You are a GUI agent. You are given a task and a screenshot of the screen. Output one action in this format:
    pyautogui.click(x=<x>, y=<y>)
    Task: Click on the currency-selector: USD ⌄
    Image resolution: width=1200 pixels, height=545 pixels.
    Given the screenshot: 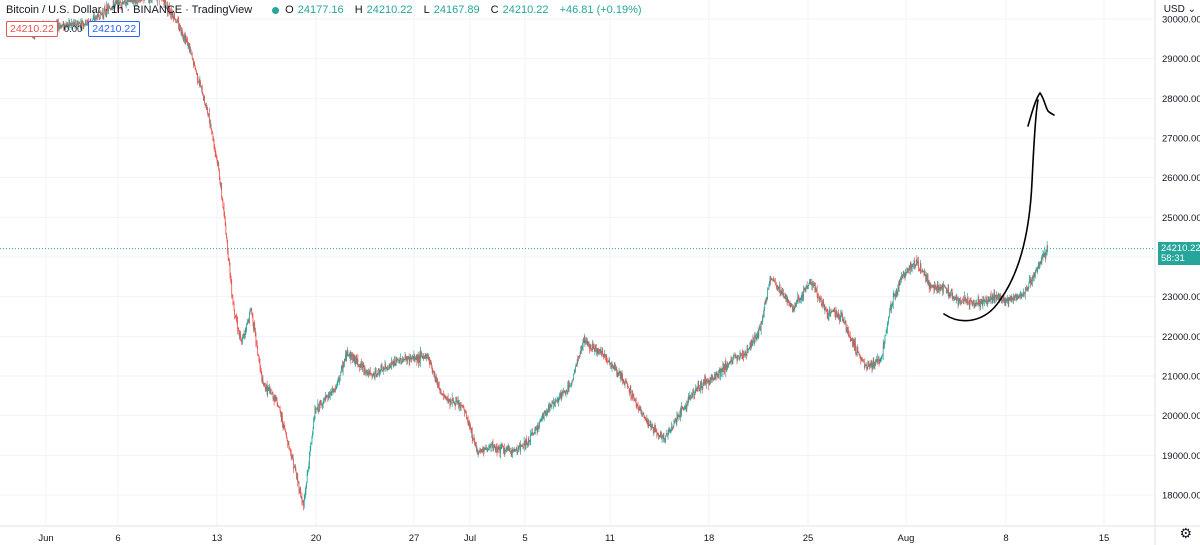 What is the action you would take?
    pyautogui.click(x=1179, y=9)
    